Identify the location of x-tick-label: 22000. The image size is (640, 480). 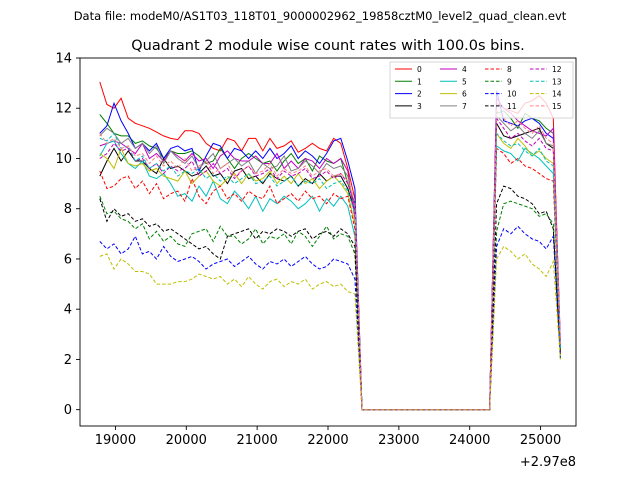
(327, 440).